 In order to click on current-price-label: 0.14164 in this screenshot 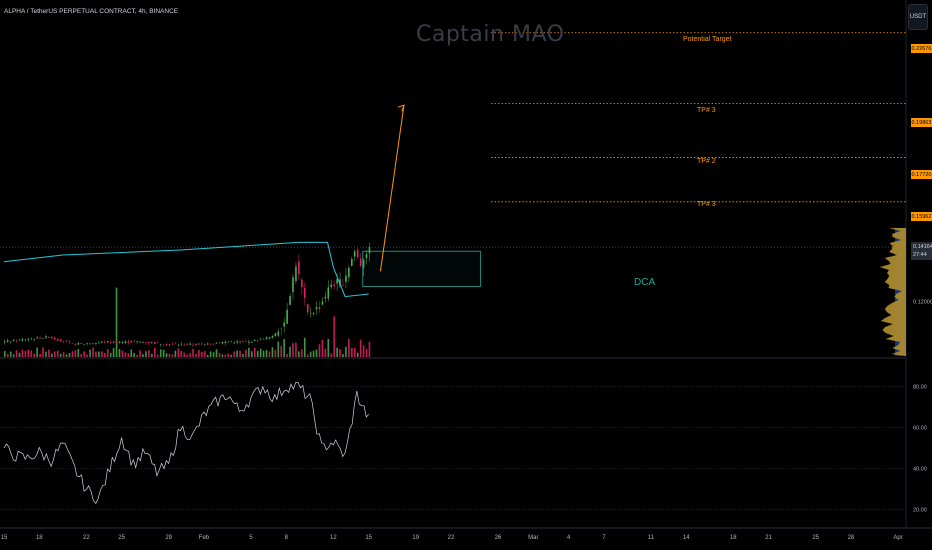, I will do `click(922, 247)`.